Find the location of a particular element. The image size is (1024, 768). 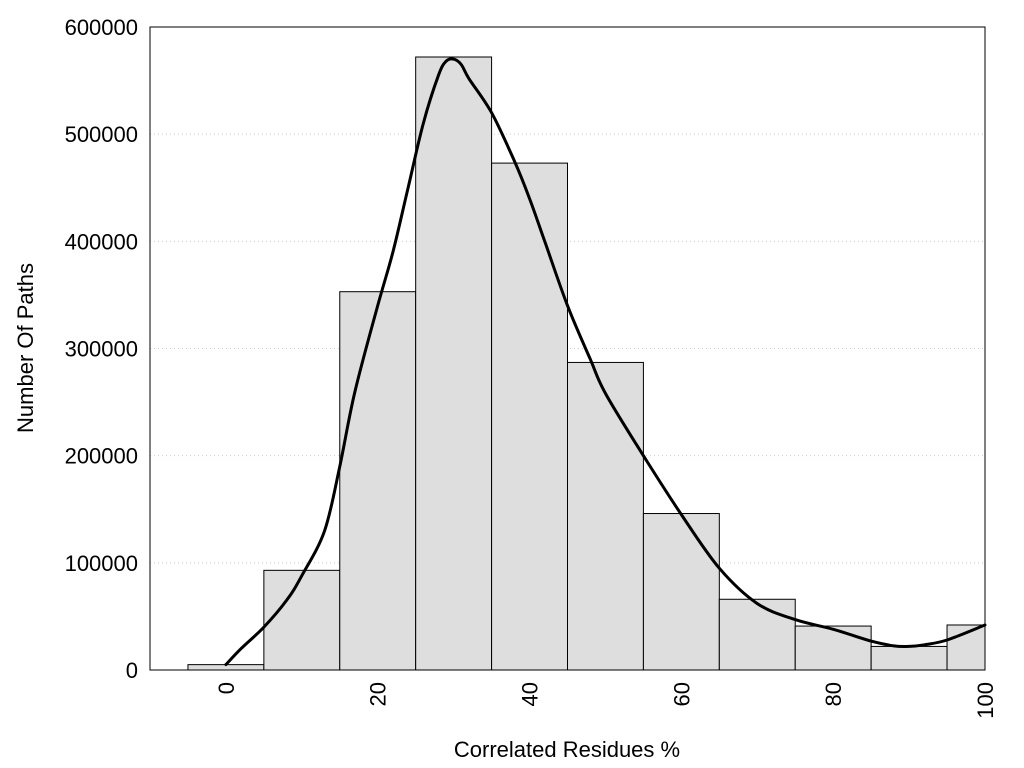

y-tick-label-500000: 500000 is located at coordinates (101, 134).